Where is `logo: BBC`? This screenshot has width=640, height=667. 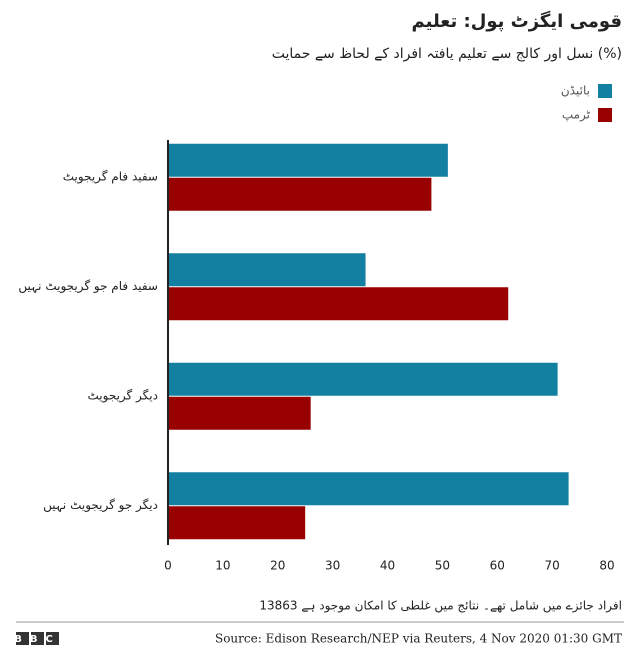
logo: BBC is located at coordinates (37, 638).